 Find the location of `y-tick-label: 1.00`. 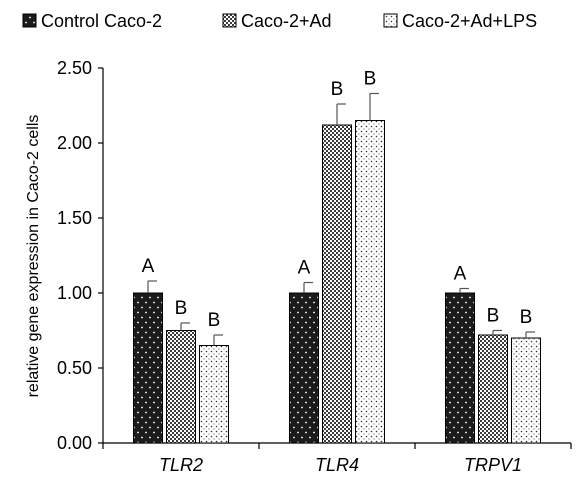

y-tick-label: 1.00 is located at coordinates (74, 293).